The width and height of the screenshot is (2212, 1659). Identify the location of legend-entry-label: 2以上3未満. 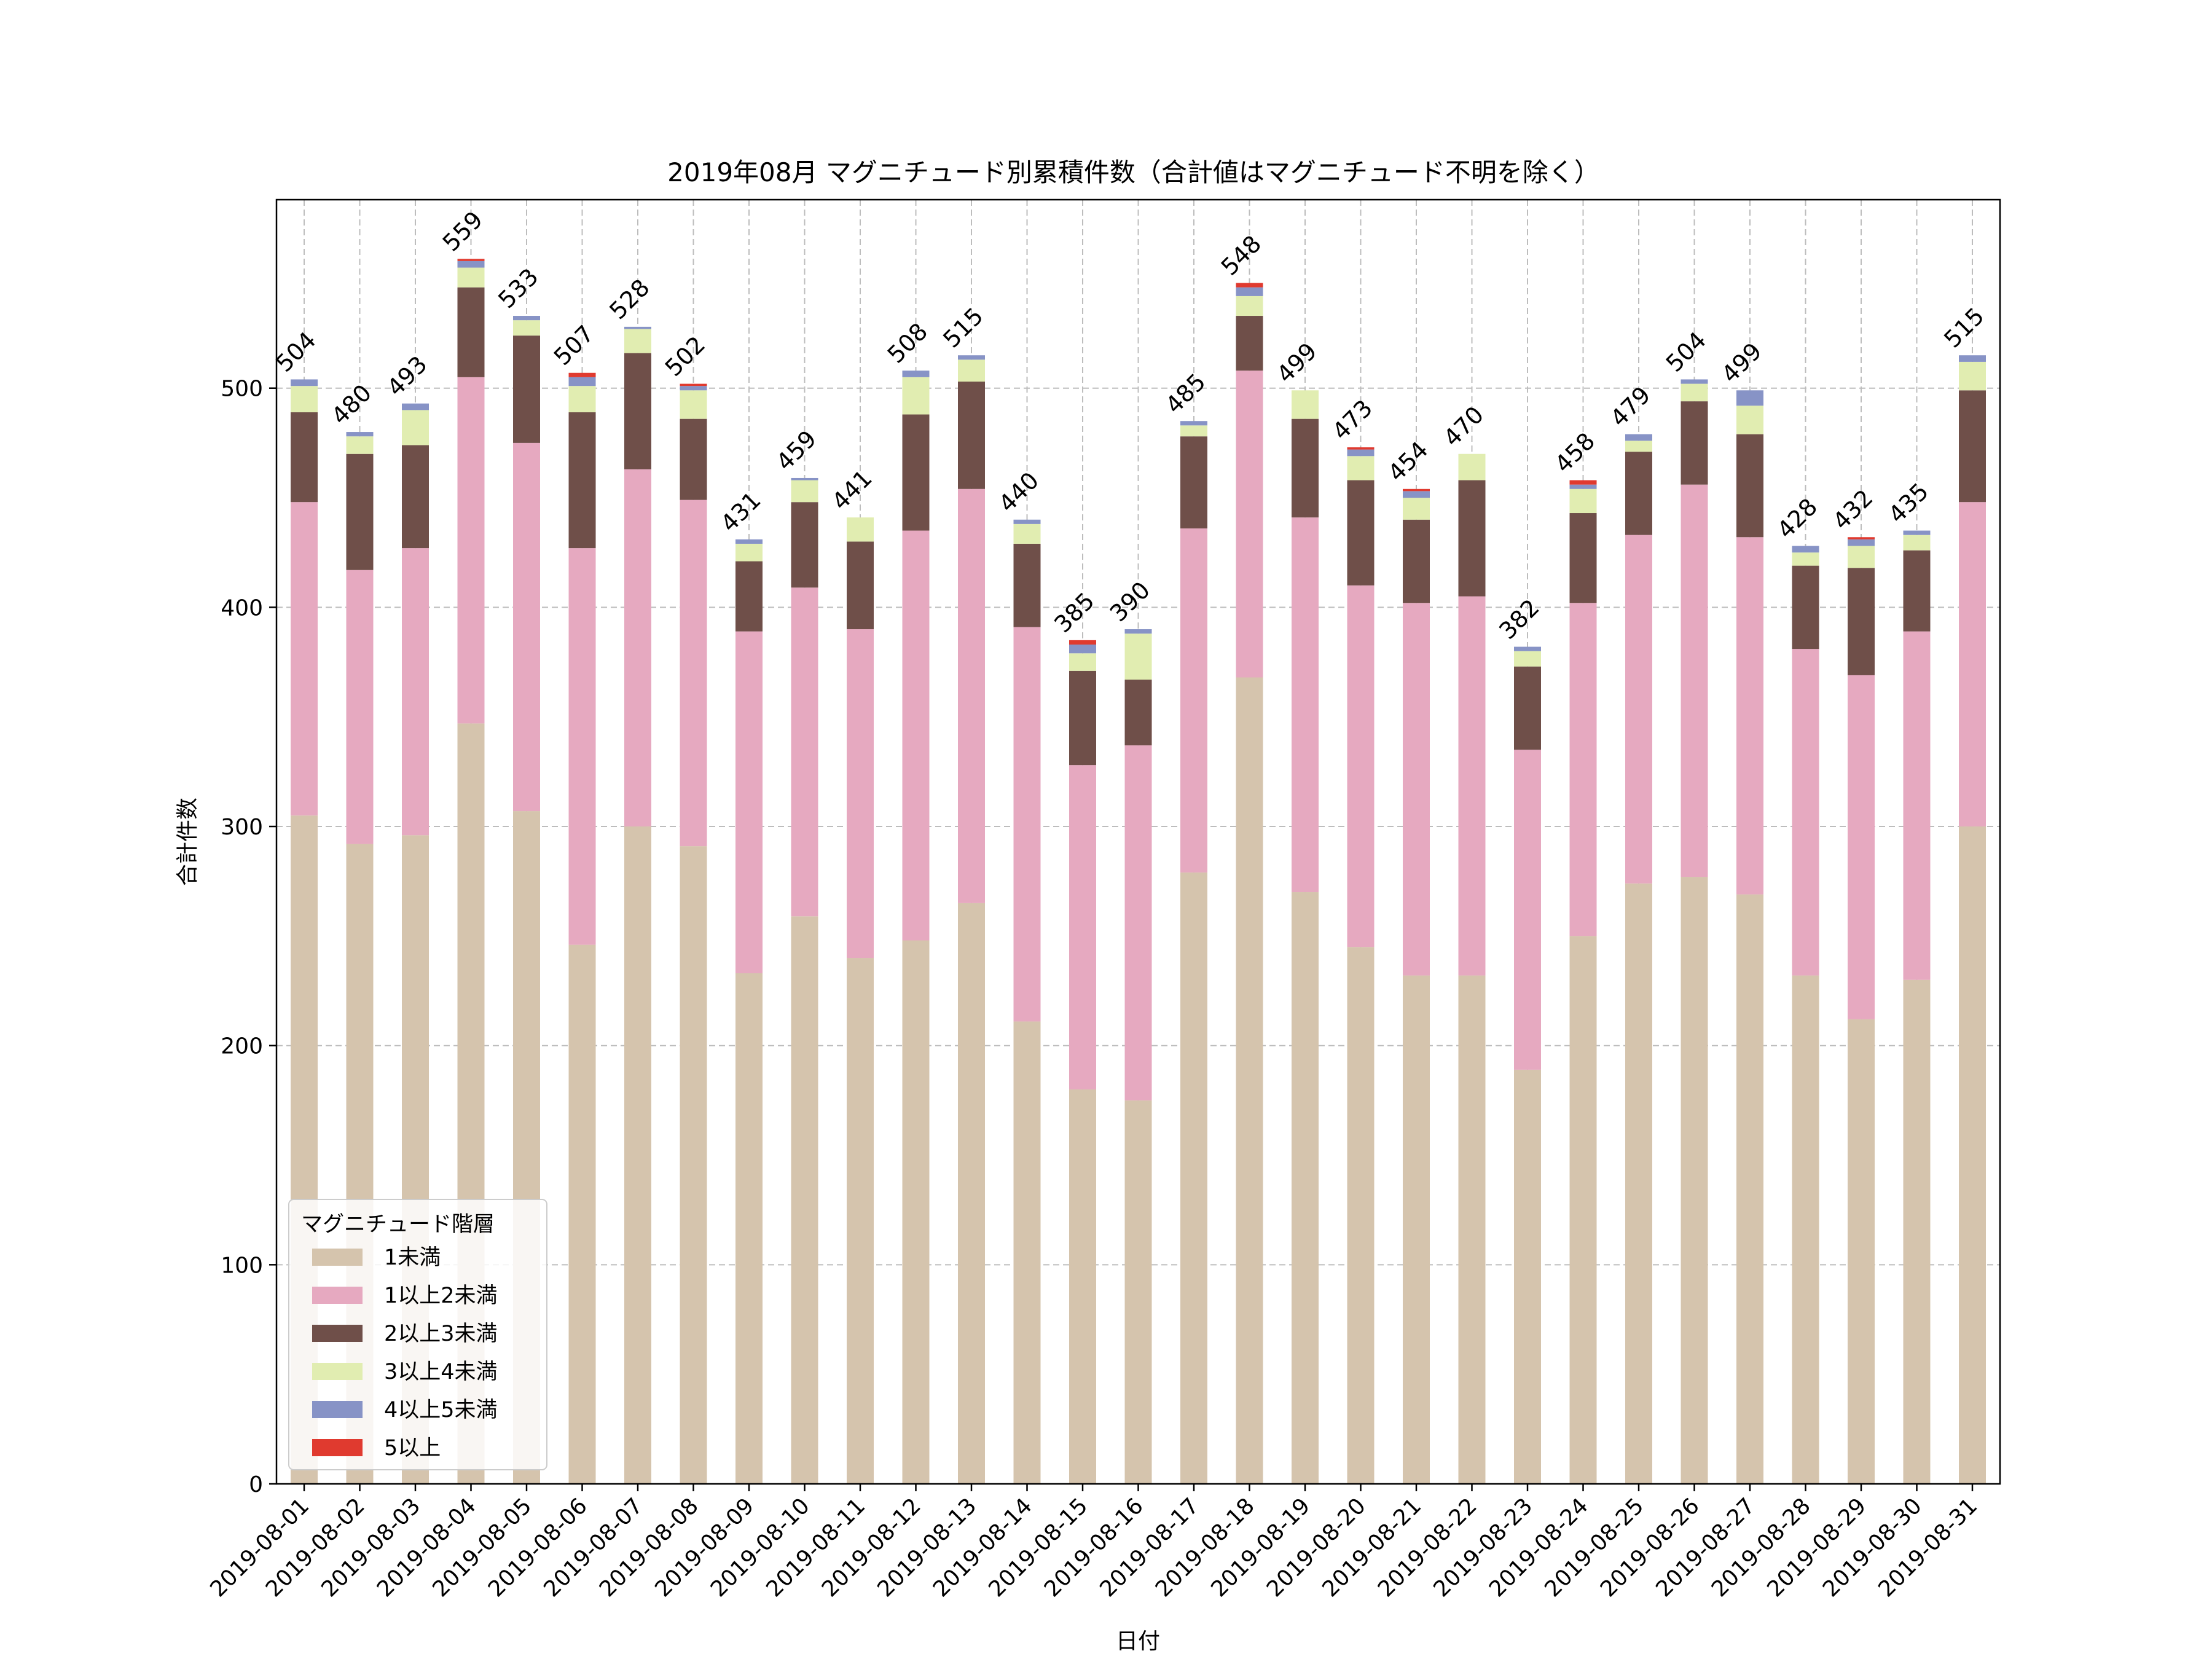
(441, 1334).